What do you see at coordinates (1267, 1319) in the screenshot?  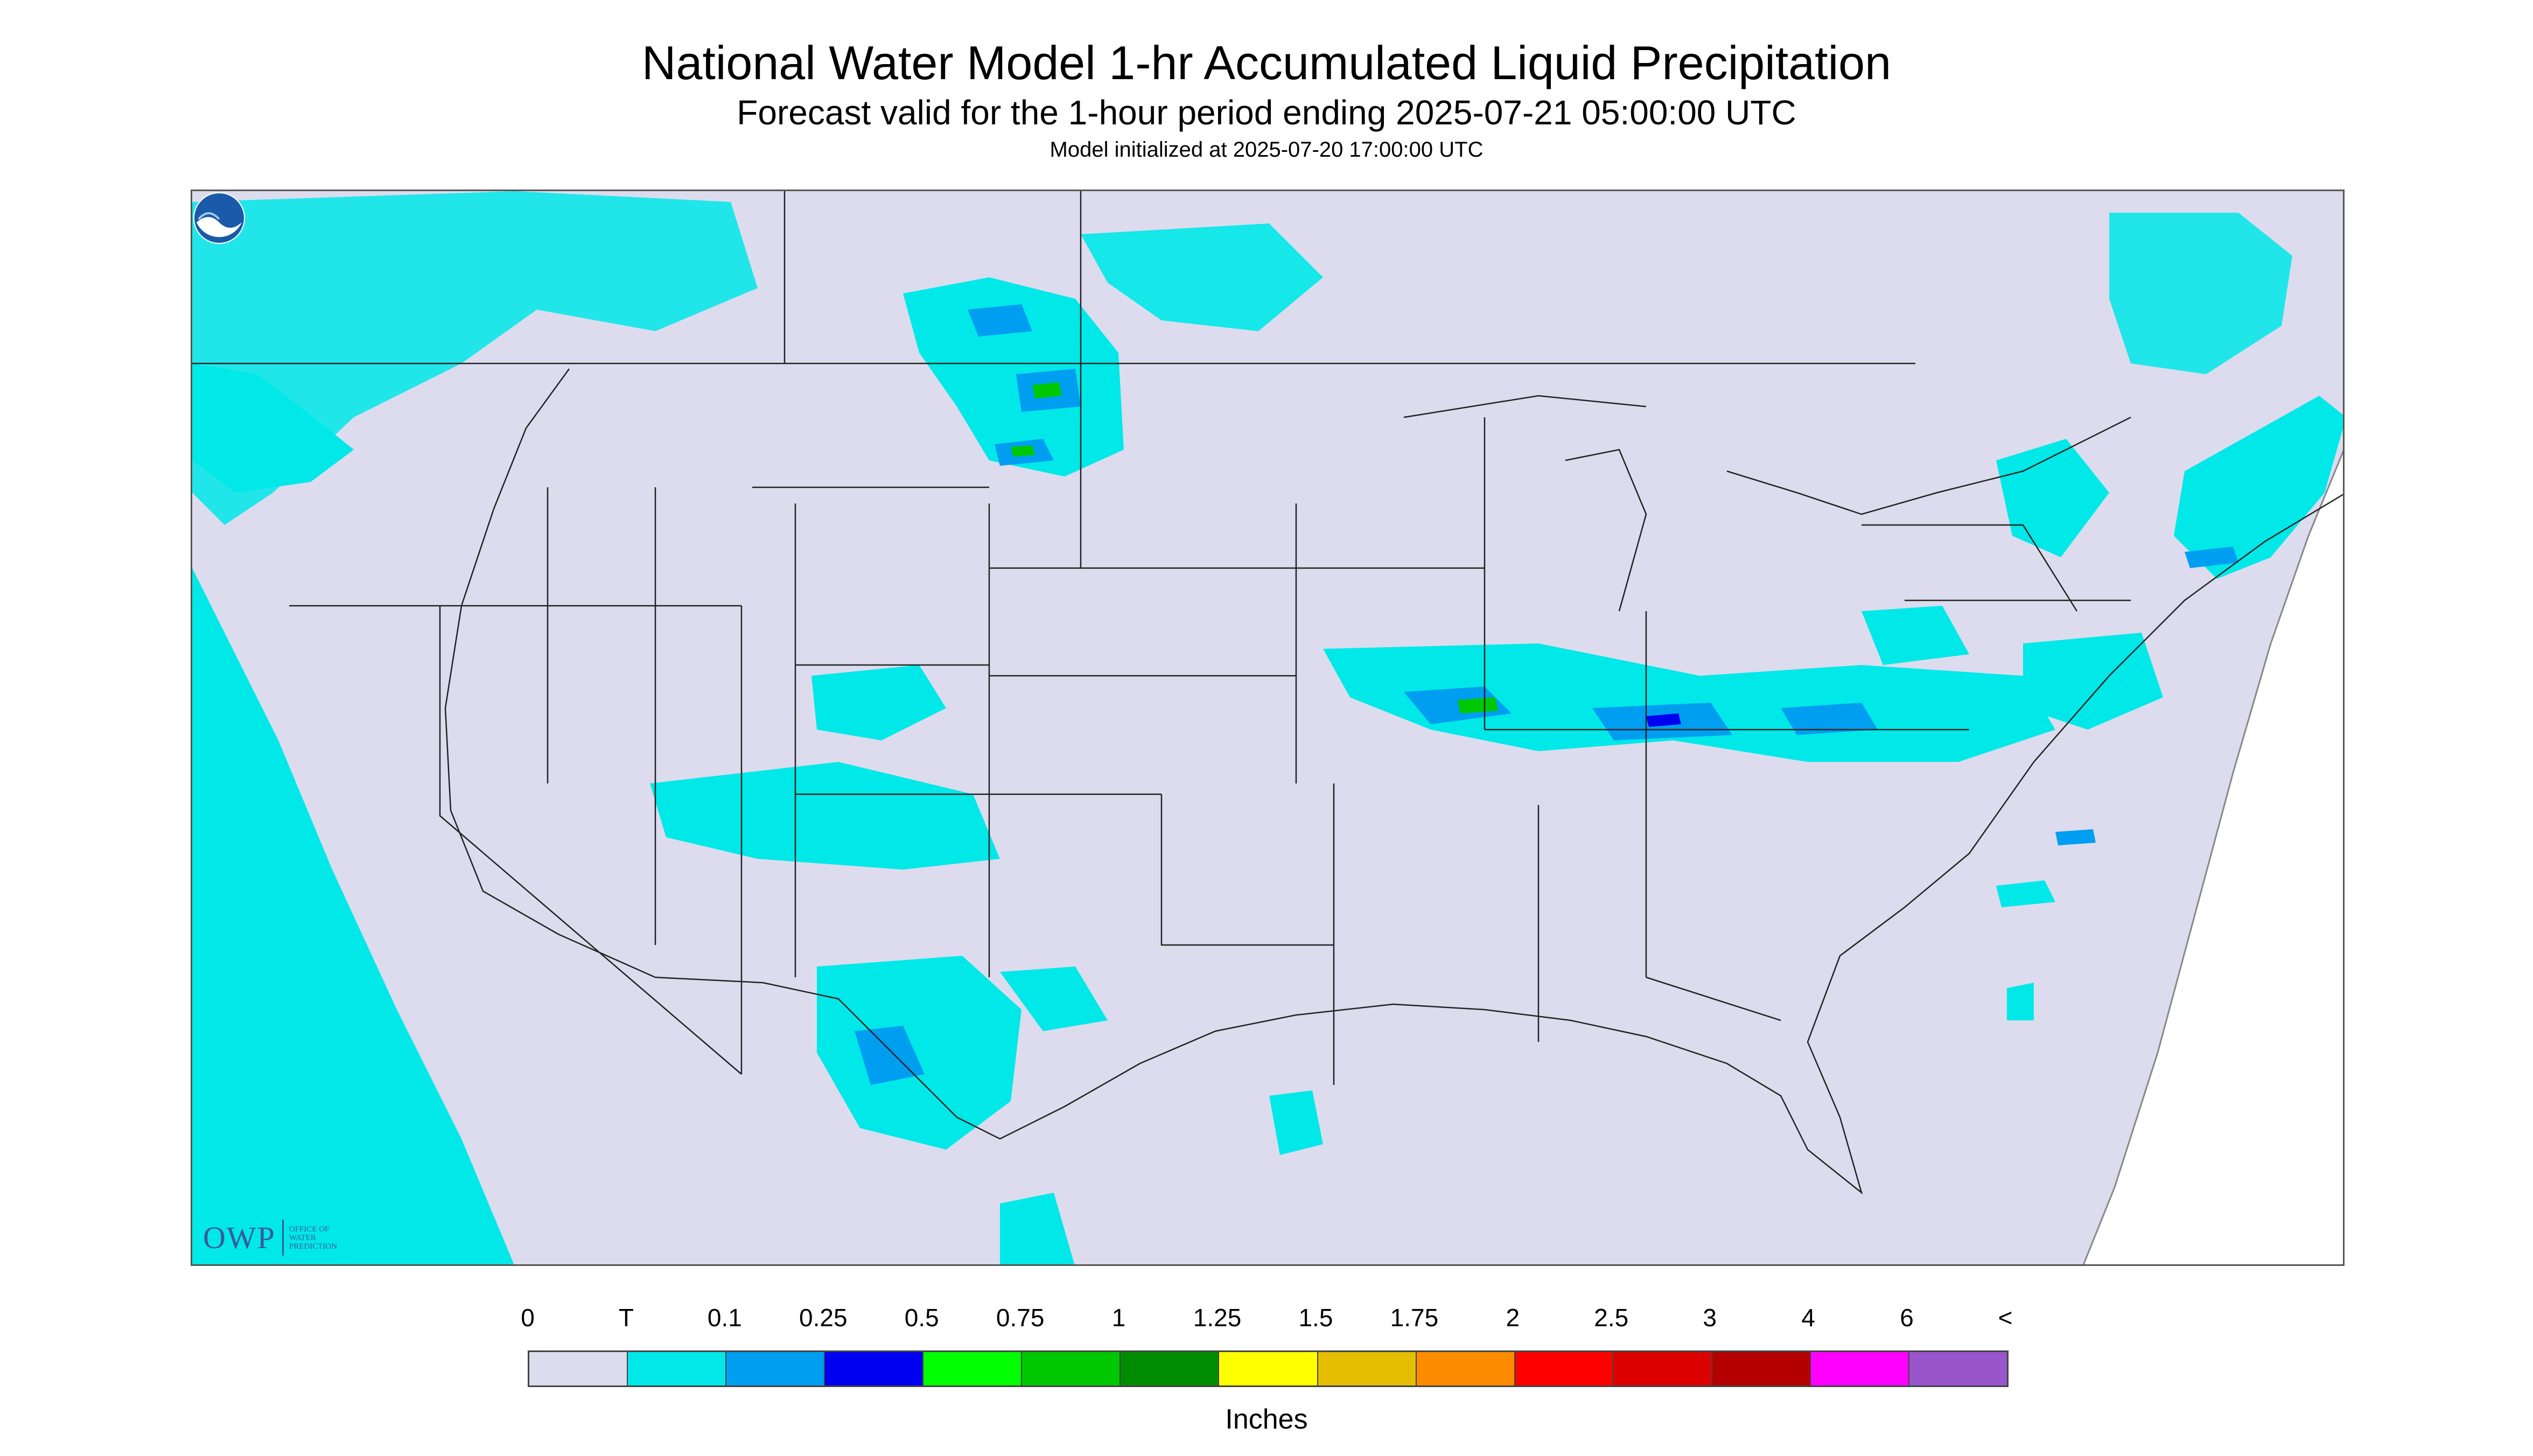 I see `legend-labels: 0 T 0.1 0.25 0.5 0.75 1 1.25 1.5 1.75 2 2.5 3 4 6 <` at bounding box center [1267, 1319].